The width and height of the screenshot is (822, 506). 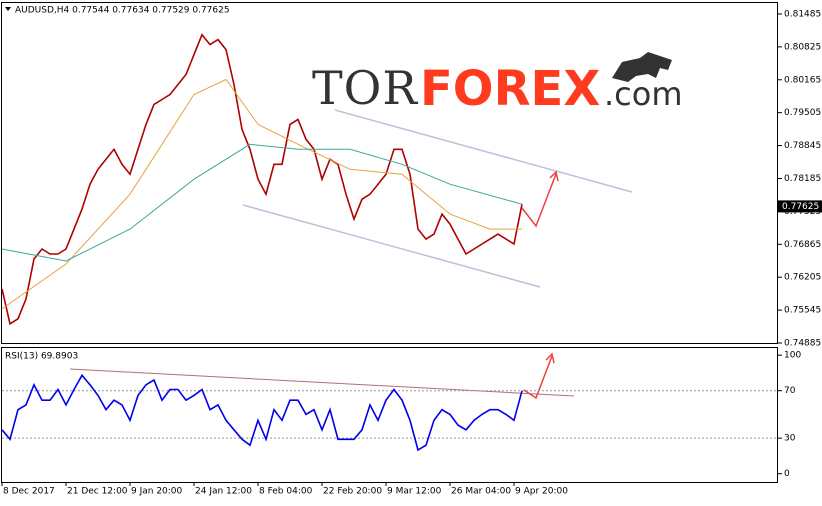 What do you see at coordinates (790, 391) in the screenshot?
I see `y-tick-label: 70` at bounding box center [790, 391].